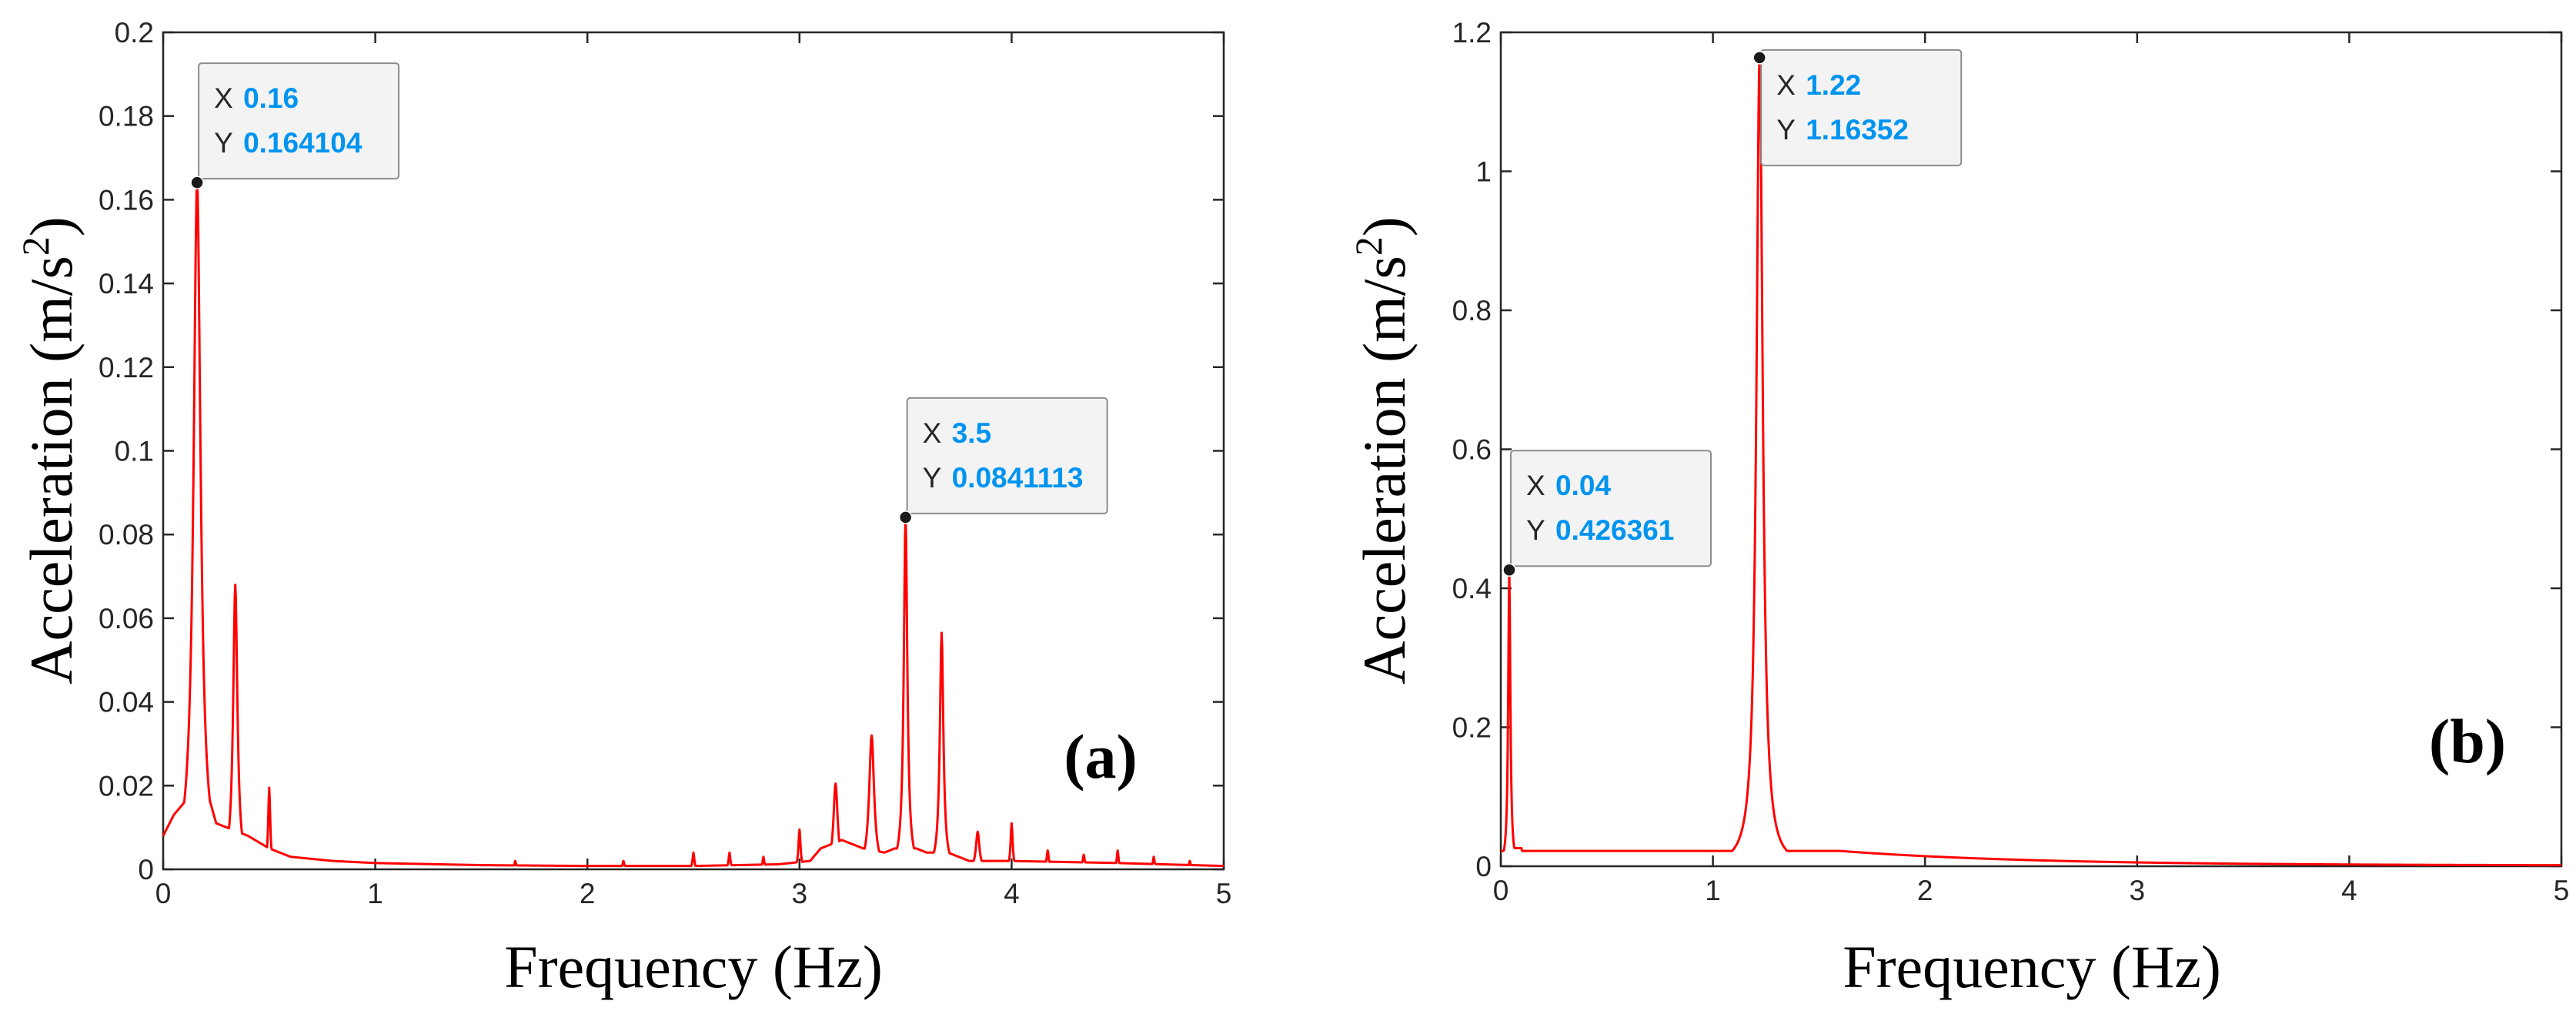 The height and width of the screenshot is (1011, 2576). Describe the element at coordinates (2467, 741) in the screenshot. I see `panel-label-b: (b)` at that location.